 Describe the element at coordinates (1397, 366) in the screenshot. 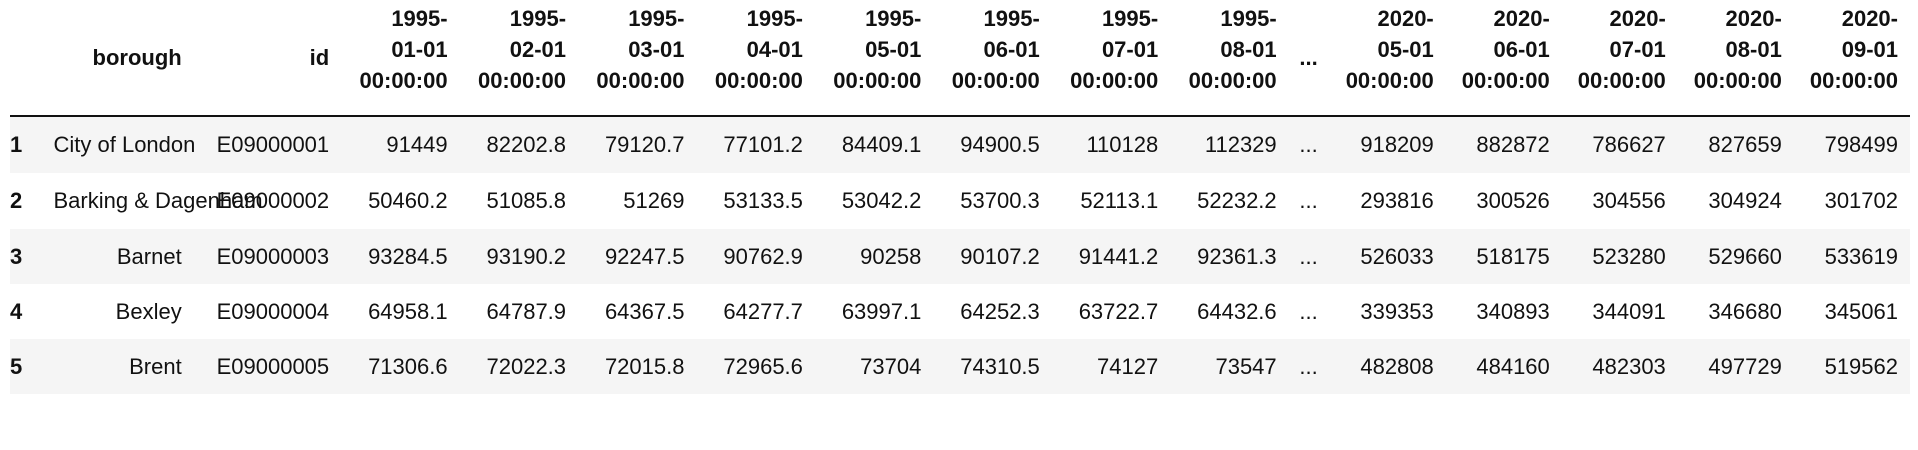

I see `cell-price: 482808` at that location.